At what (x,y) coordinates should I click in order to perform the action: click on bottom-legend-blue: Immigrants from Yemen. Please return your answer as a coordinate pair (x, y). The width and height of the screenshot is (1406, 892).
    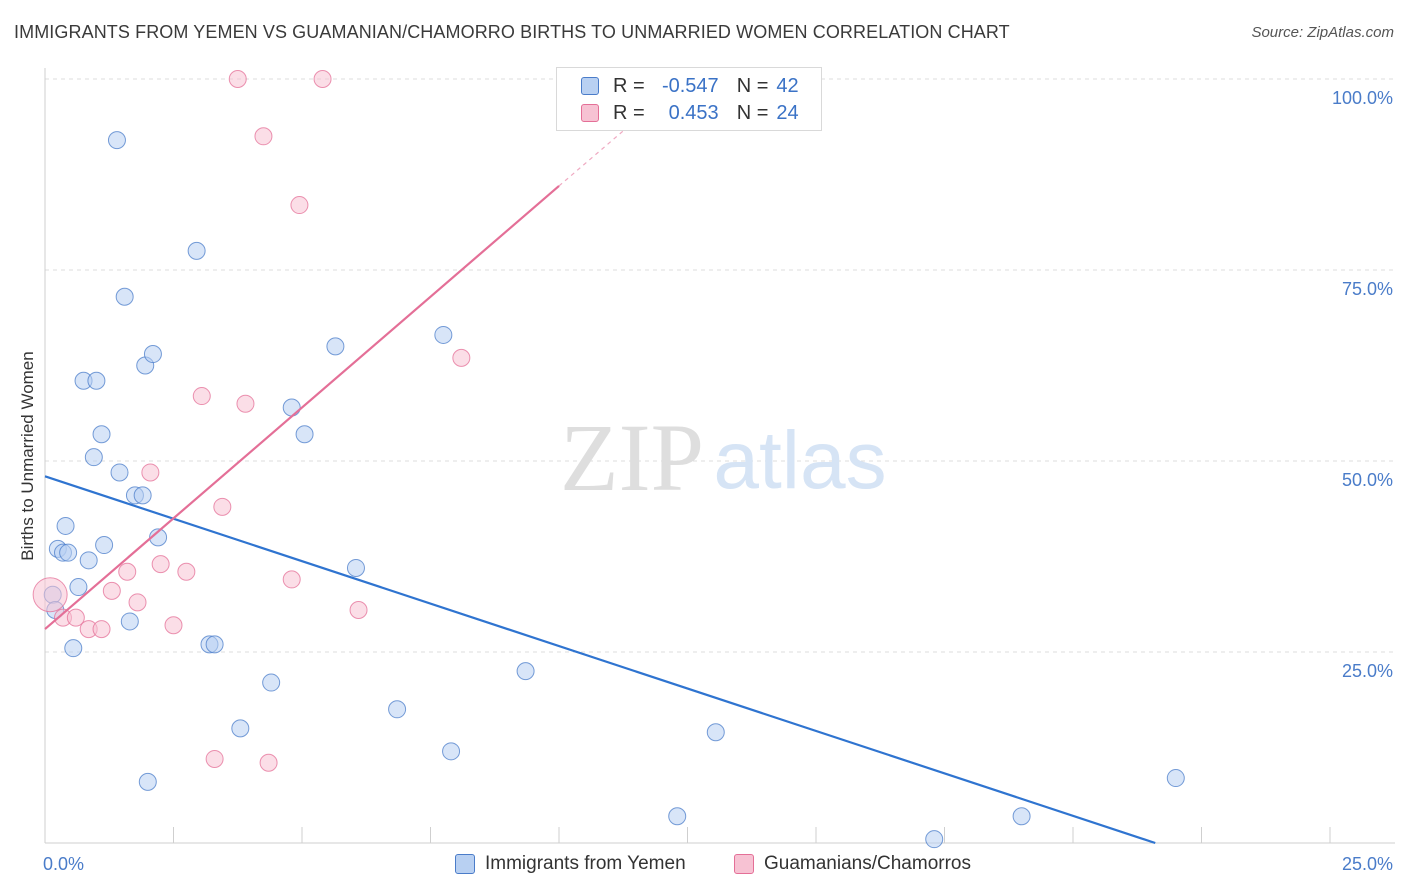
    Looking at the image, I should click on (570, 864).